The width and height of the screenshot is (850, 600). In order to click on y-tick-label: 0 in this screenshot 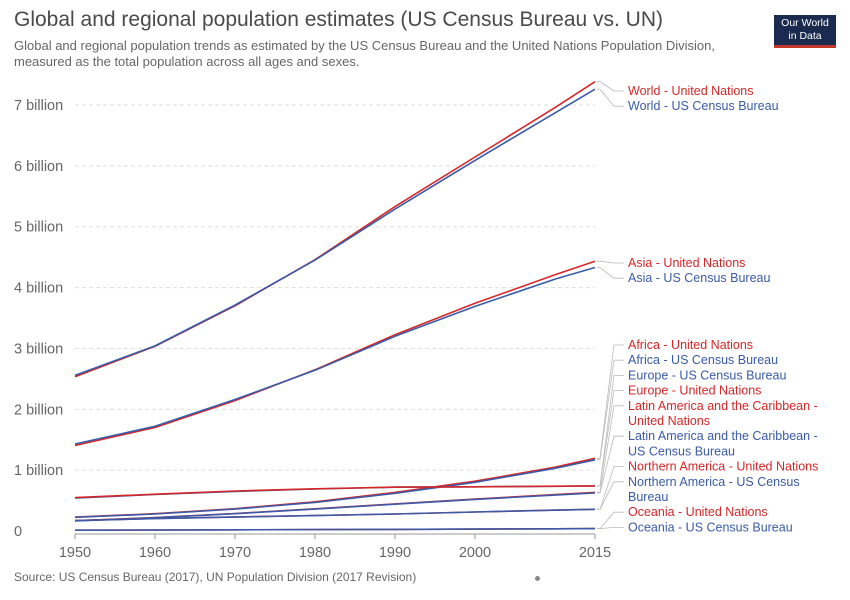, I will do `click(18, 532)`.